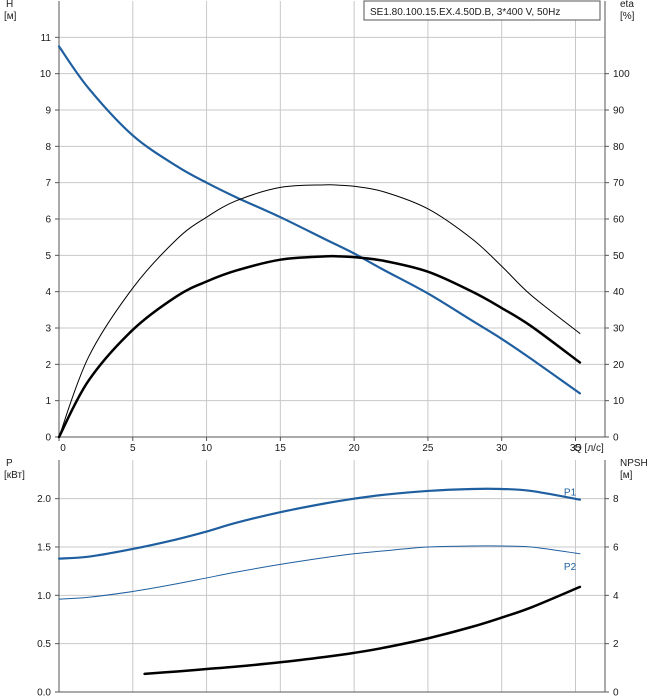  What do you see at coordinates (621, 74) in the screenshot?
I see `y-right-tick-label: 100` at bounding box center [621, 74].